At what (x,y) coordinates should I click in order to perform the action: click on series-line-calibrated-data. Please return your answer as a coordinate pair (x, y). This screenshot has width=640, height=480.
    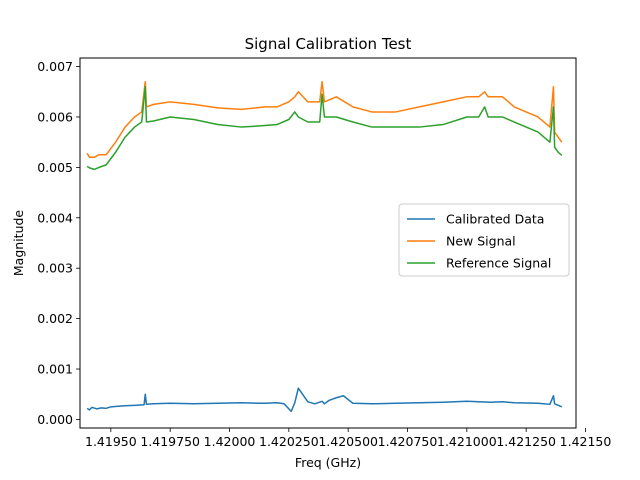
    Looking at the image, I should click on (324, 400).